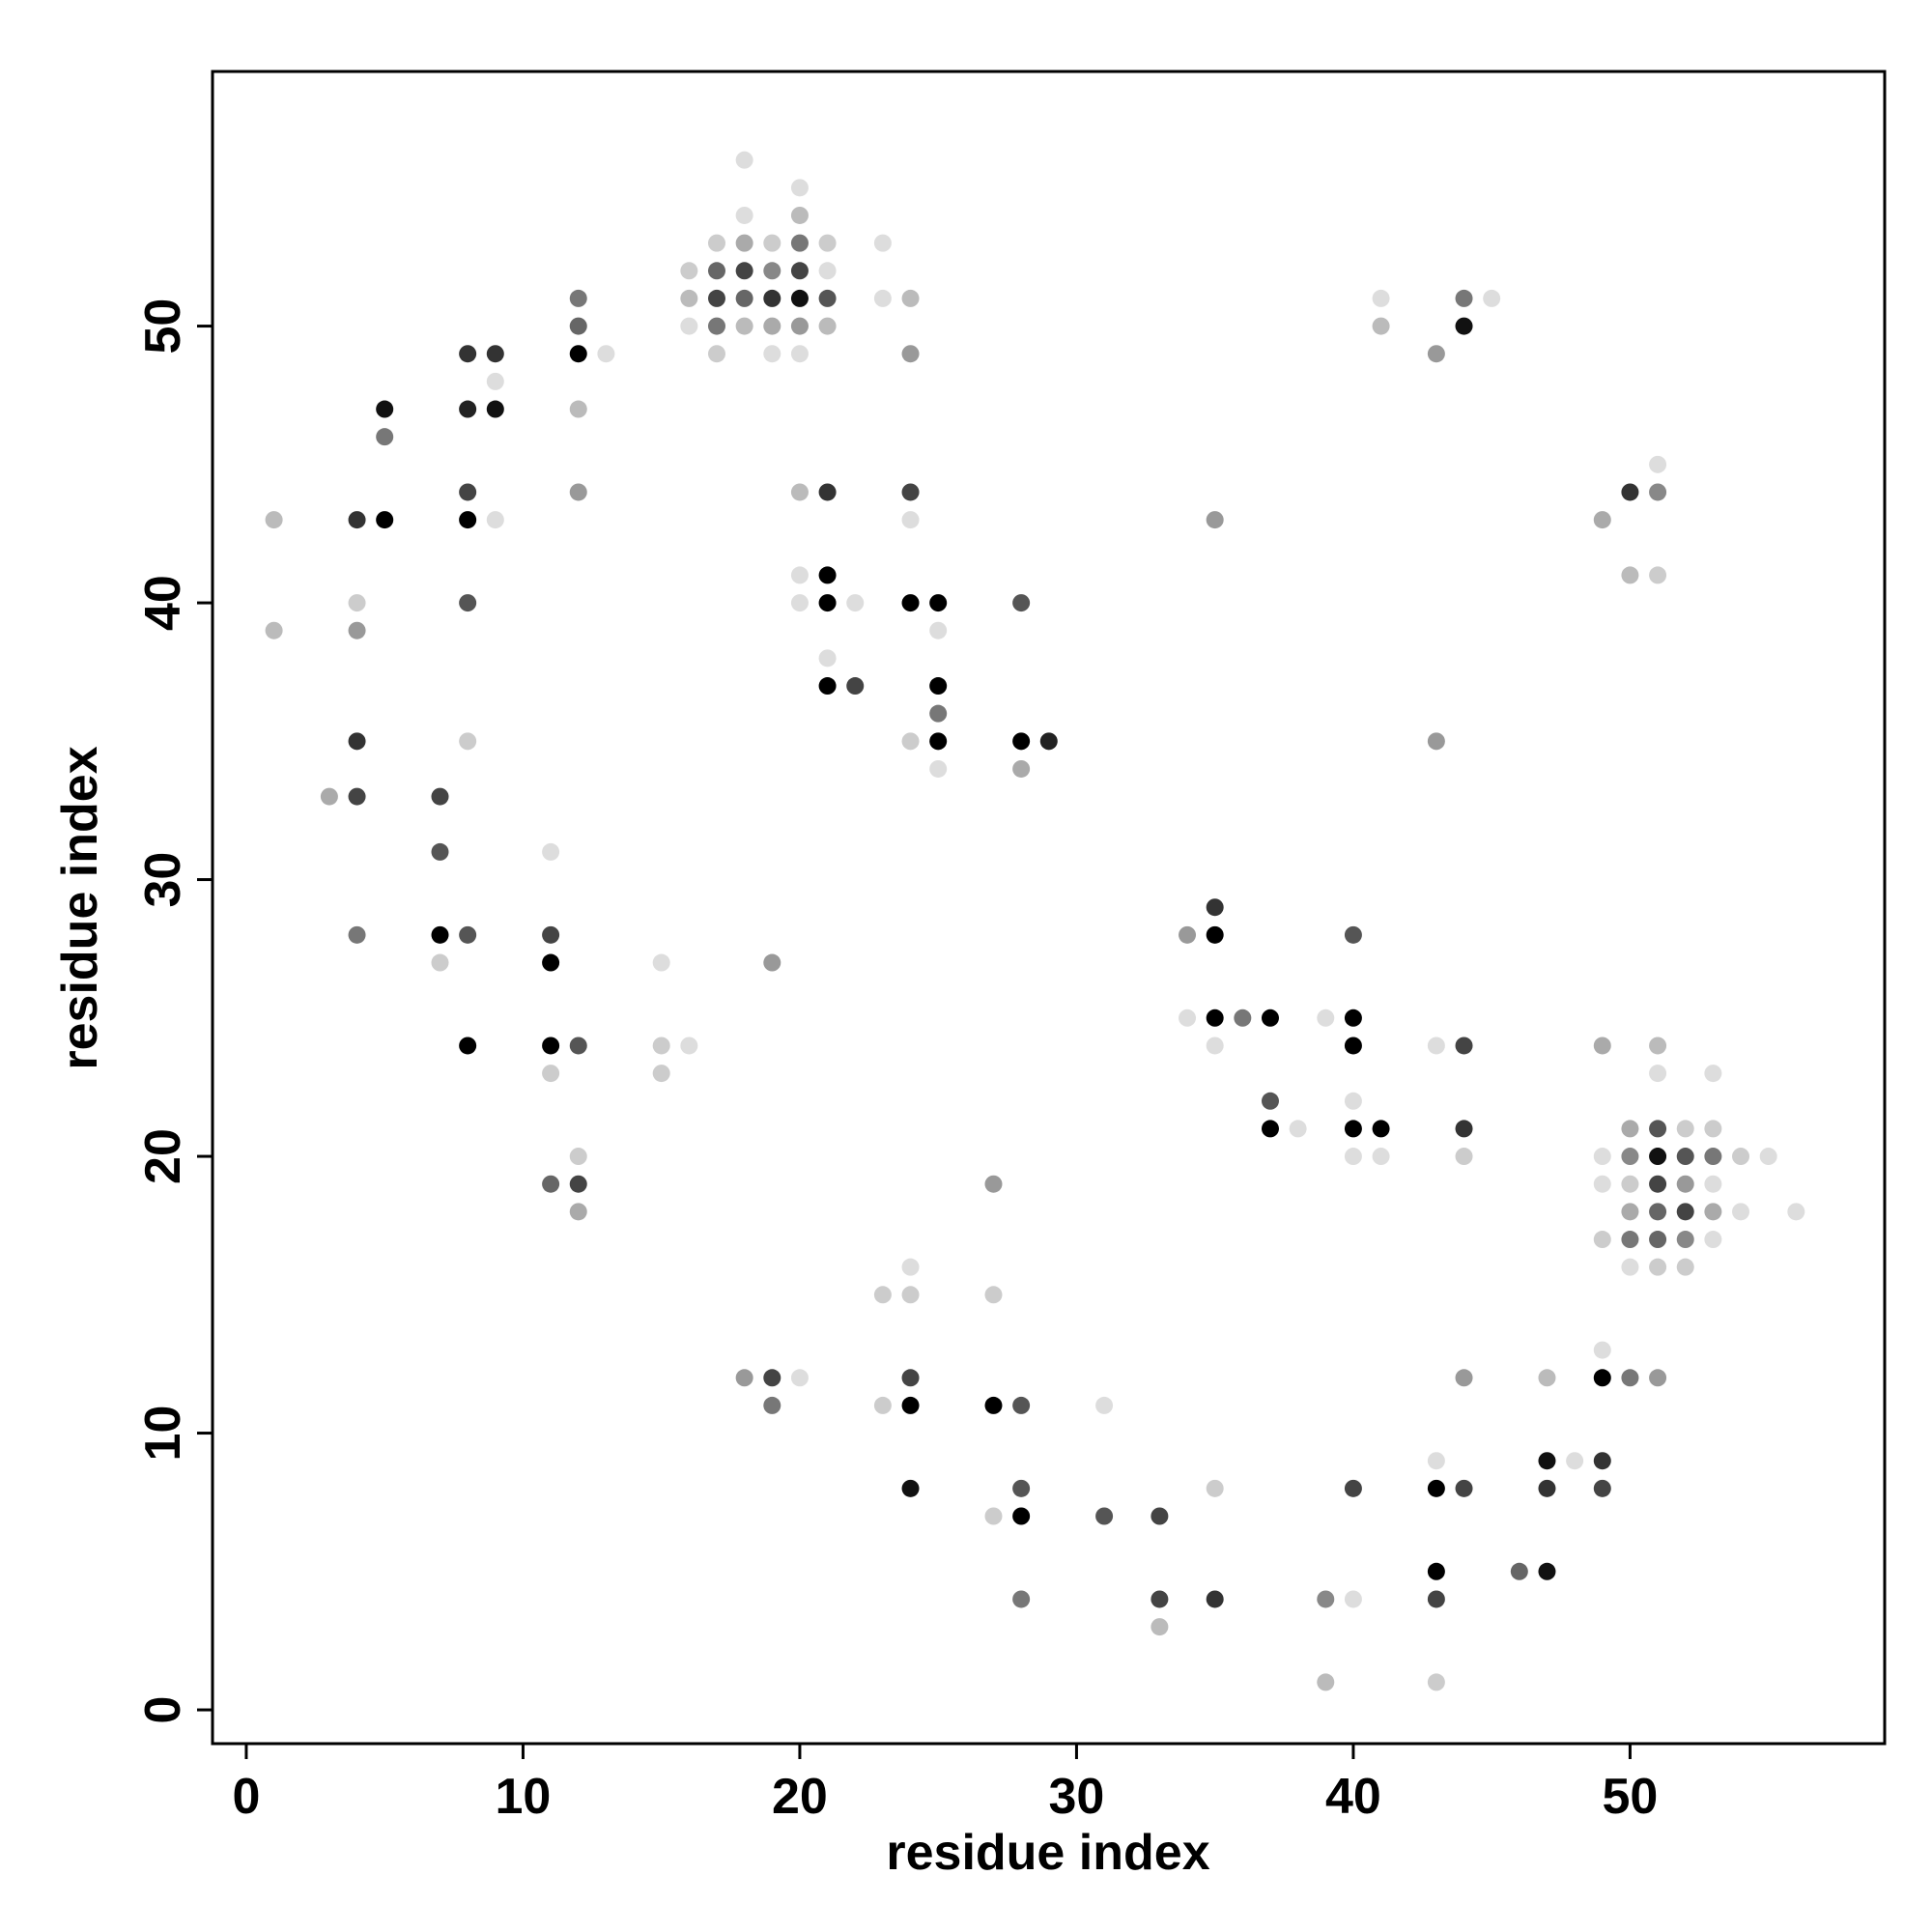 The height and width of the screenshot is (1932, 1932). I want to click on y-tick-label: 20, so click(163, 1156).